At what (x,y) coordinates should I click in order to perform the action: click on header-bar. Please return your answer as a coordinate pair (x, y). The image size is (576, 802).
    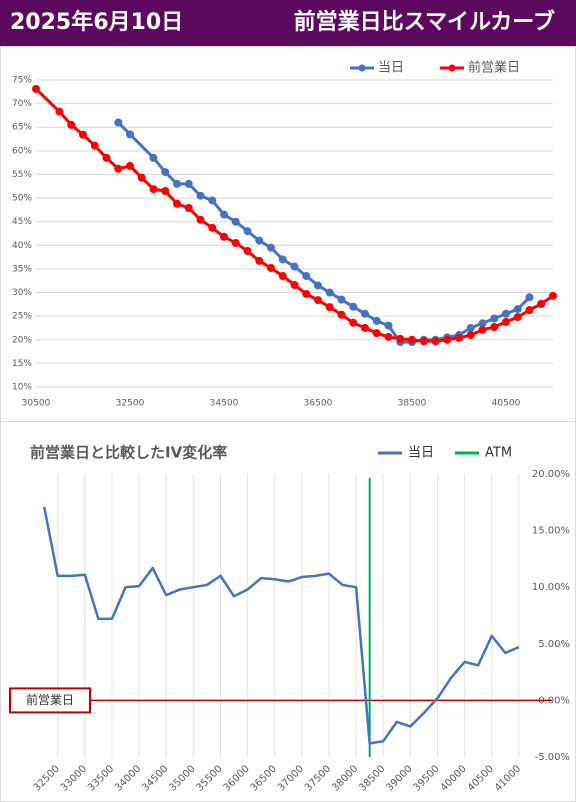
    Looking at the image, I should click on (288, 23).